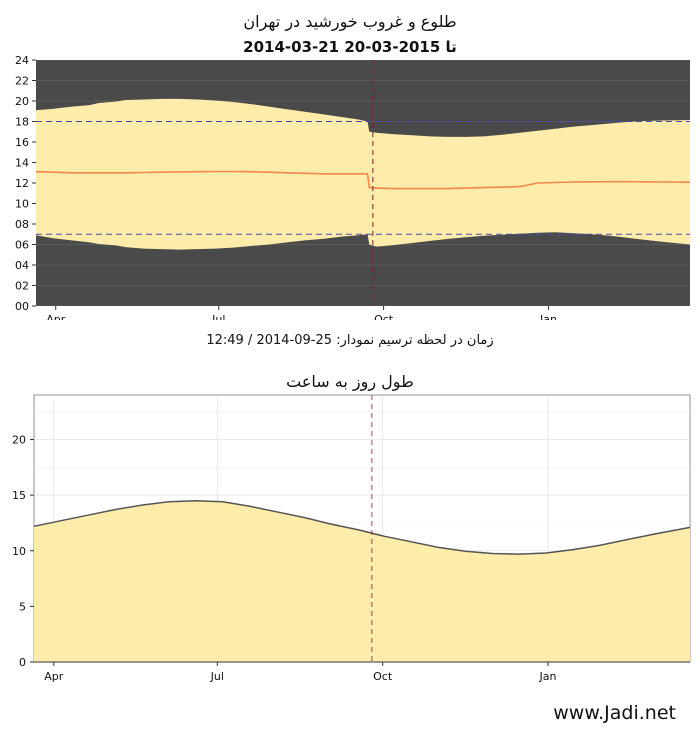 The image size is (700, 732). What do you see at coordinates (22, 662) in the screenshot?
I see `y-tick-label: 0` at bounding box center [22, 662].